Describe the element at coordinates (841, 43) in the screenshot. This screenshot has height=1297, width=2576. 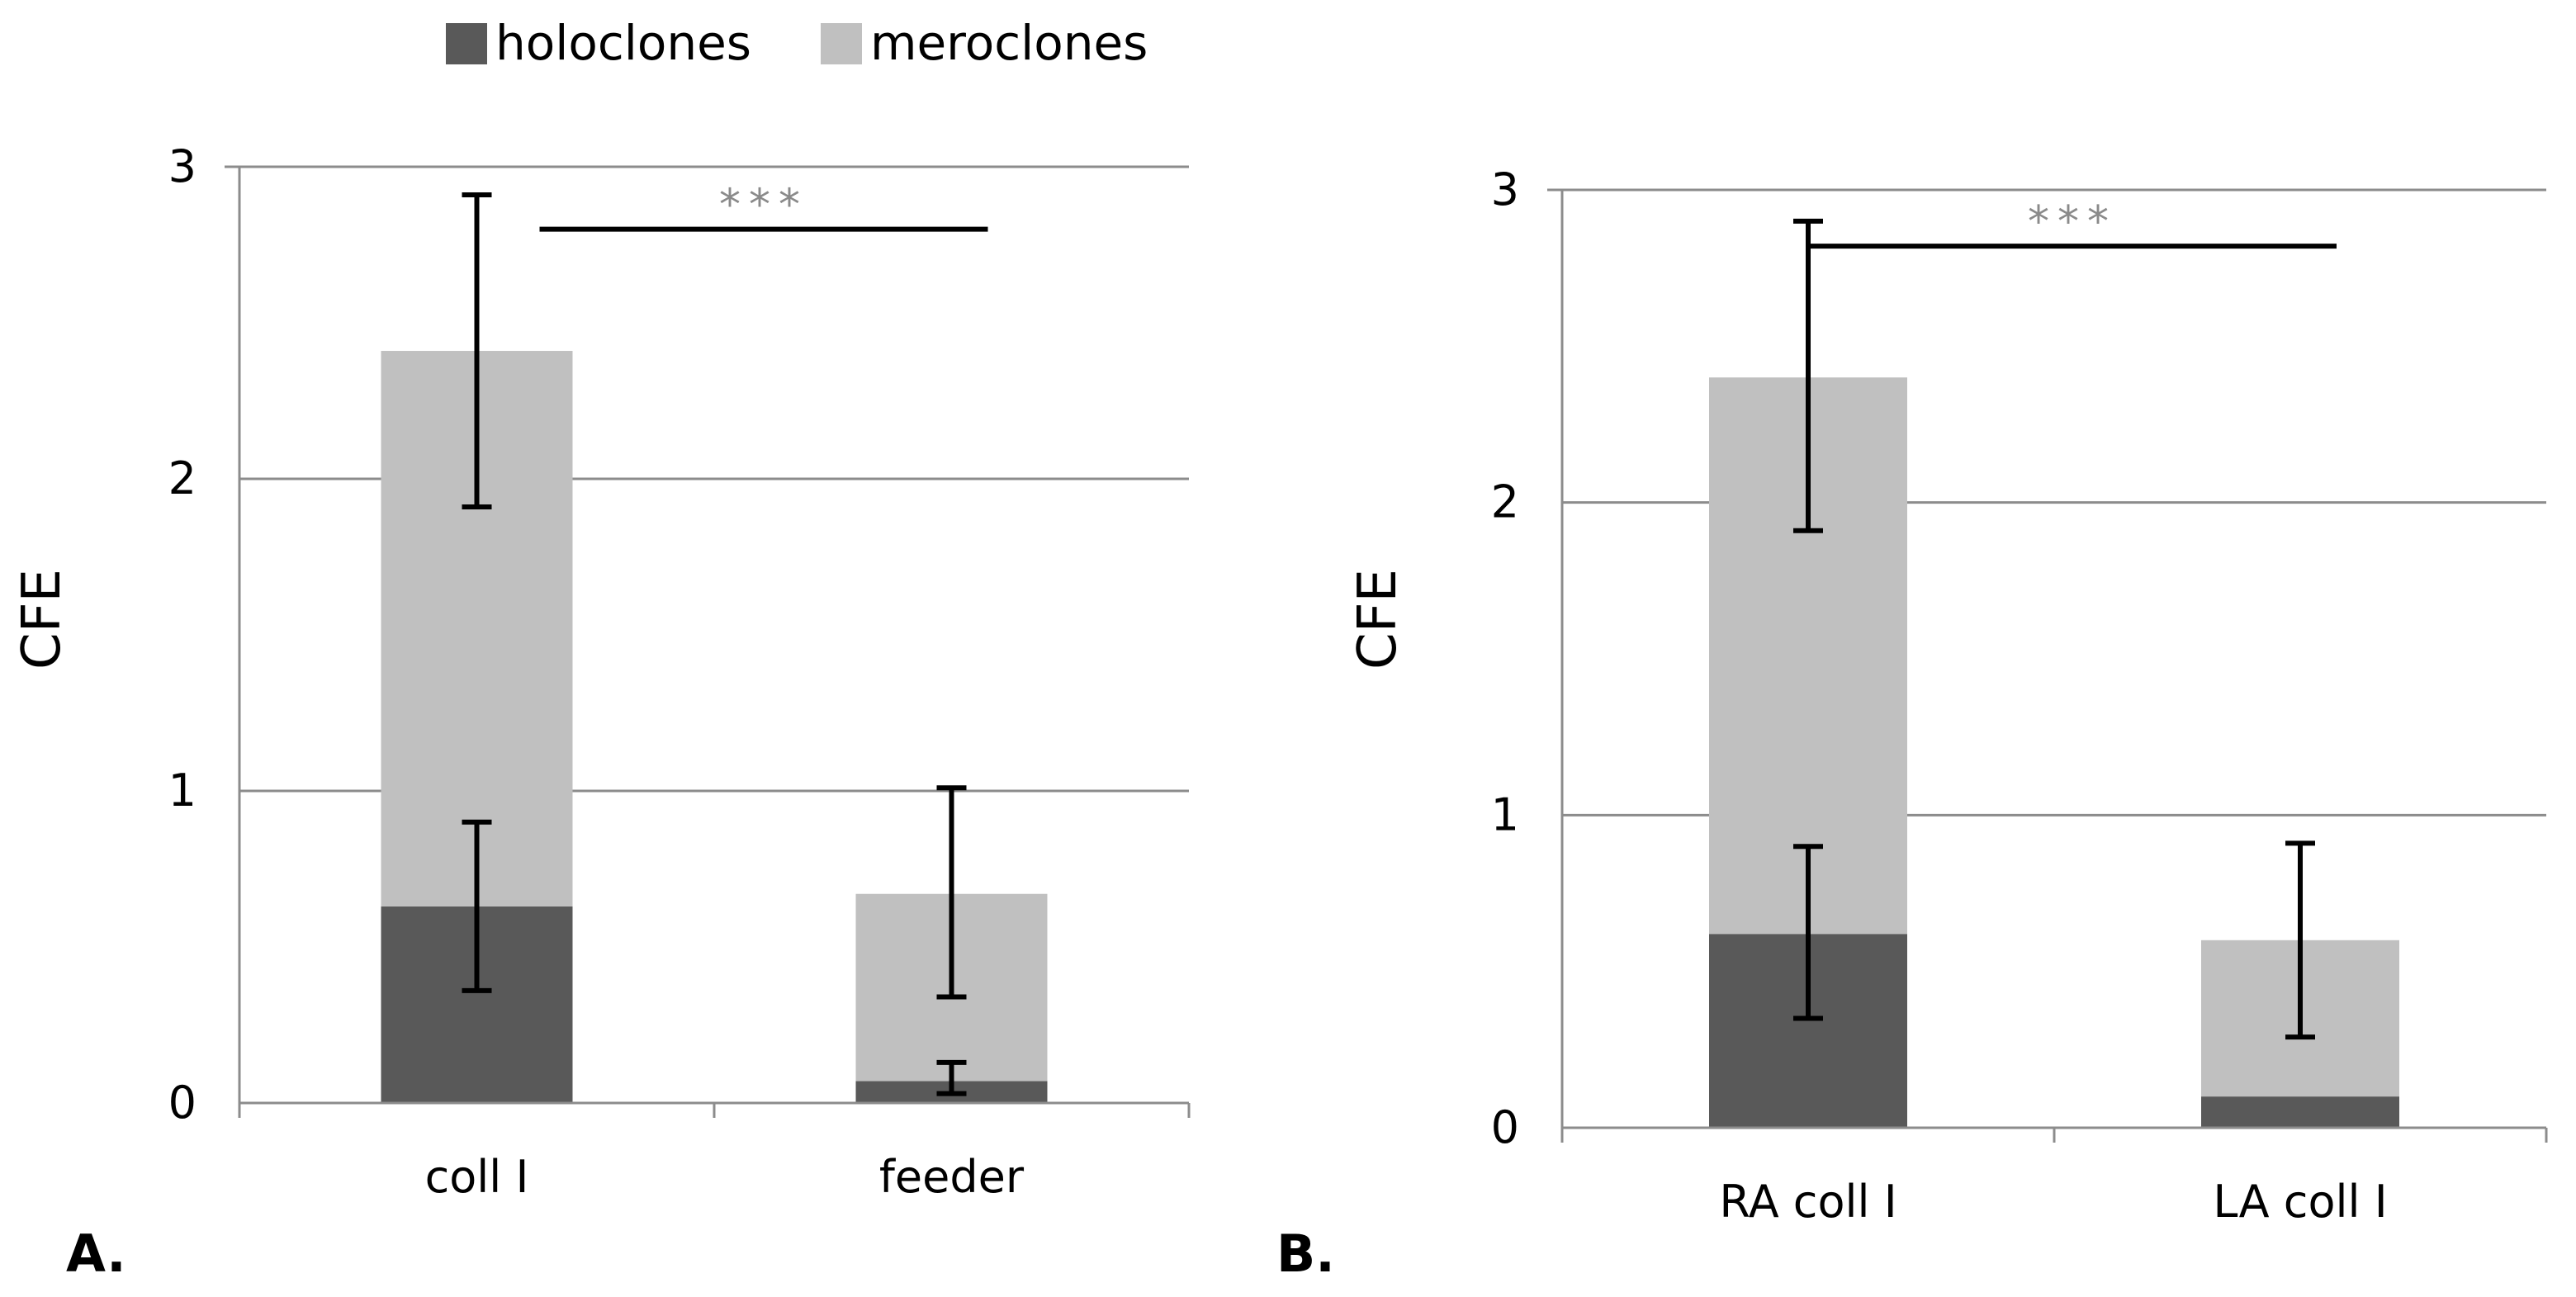
I see `legend-swatch-meroclones` at that location.